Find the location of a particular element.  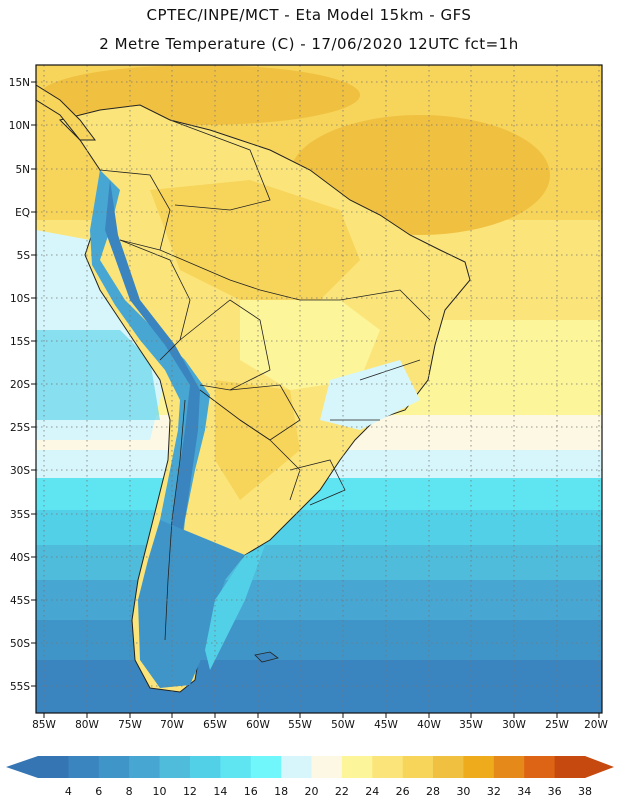

amazon-warm-region is located at coordinates (255, 240).